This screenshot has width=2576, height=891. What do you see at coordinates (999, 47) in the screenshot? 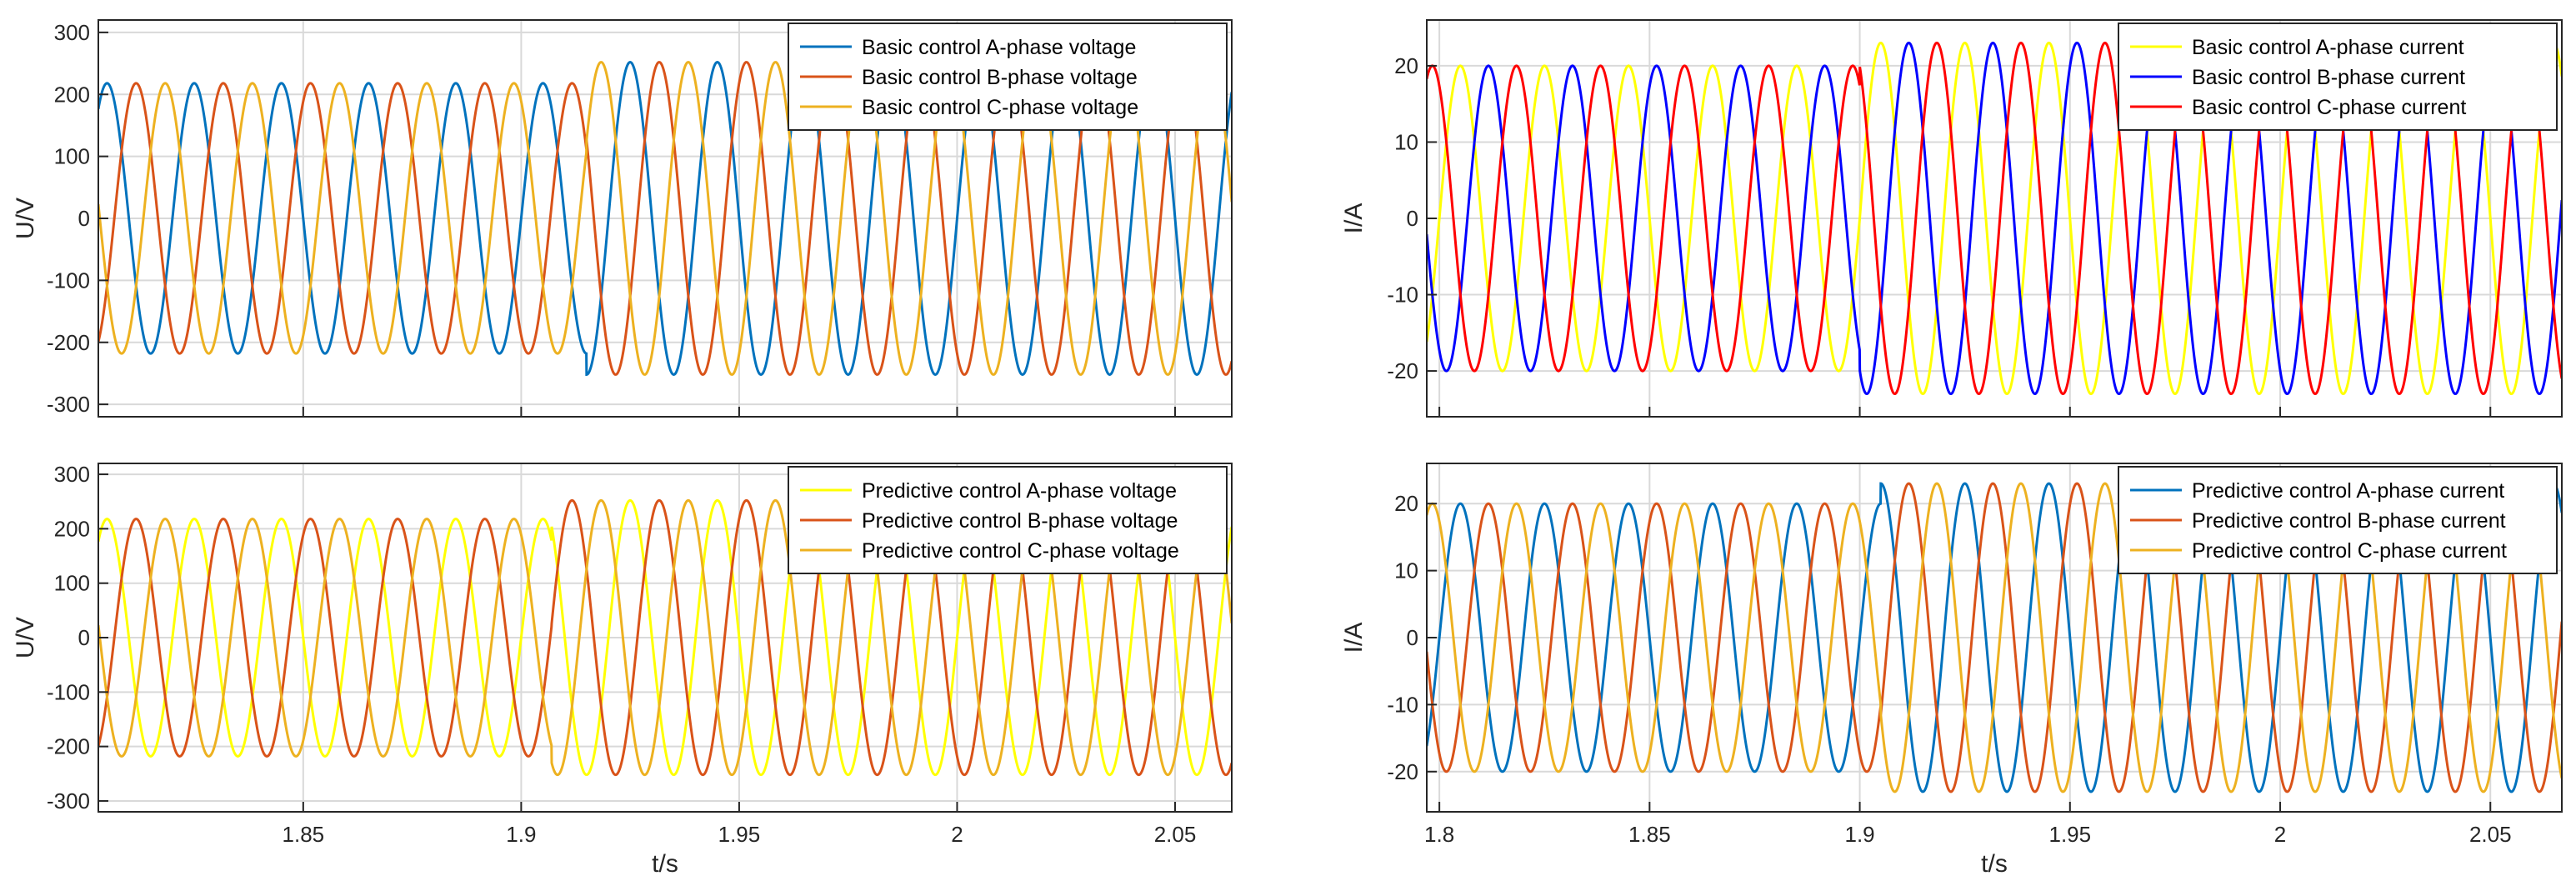
I see `legend-entry-basic-control-a-phase-voltage: Basic control A-phase voltage` at bounding box center [999, 47].